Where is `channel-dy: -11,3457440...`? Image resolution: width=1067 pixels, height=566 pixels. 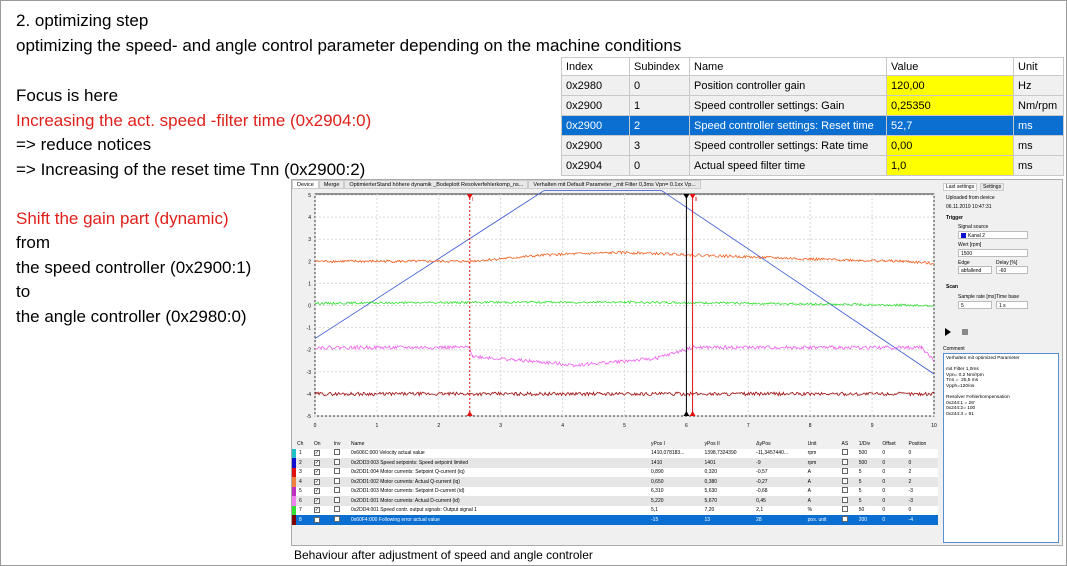 channel-dy: -11,3457440... is located at coordinates (779, 453).